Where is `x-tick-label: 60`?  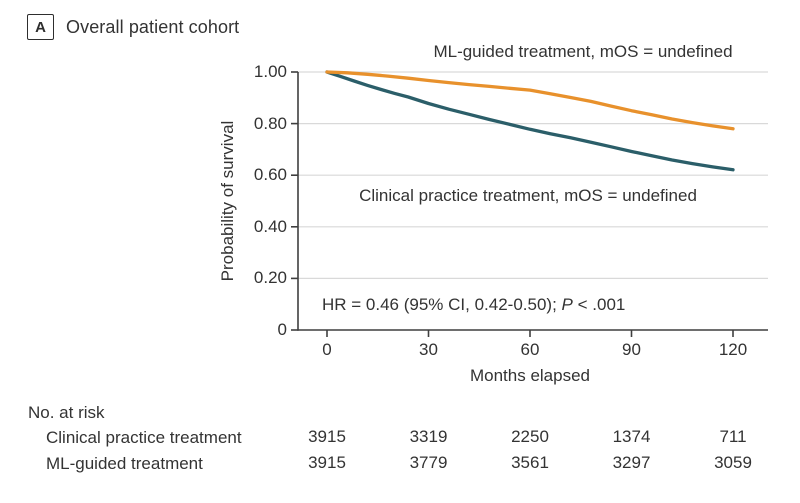 x-tick-label: 60 is located at coordinates (530, 349).